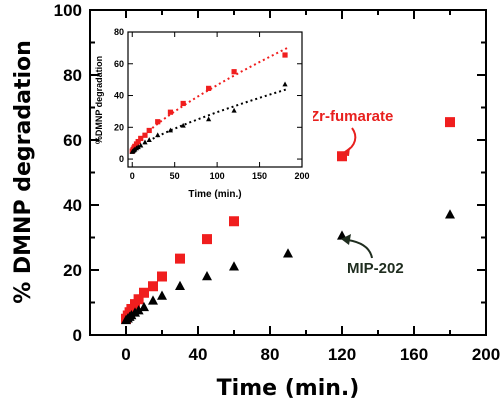 This screenshot has width=500, height=410. What do you see at coordinates (270, 354) in the screenshot?
I see `x-tick-label: 80` at bounding box center [270, 354].